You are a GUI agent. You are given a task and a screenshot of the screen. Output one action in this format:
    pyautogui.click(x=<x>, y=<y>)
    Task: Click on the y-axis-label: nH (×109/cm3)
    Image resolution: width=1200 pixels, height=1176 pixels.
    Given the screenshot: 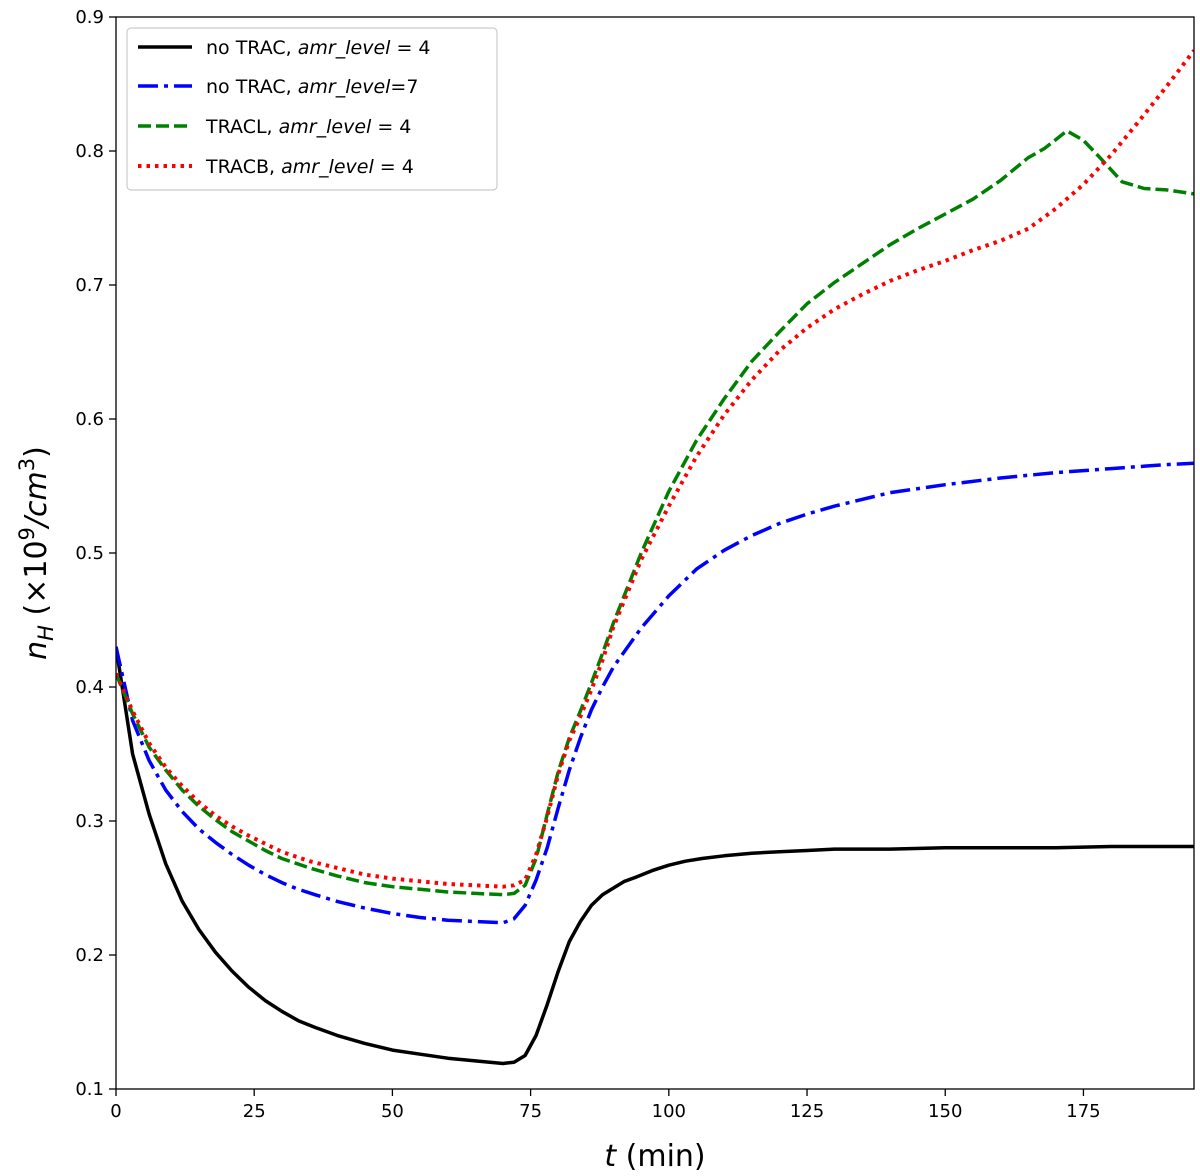 What is the action you would take?
    pyautogui.click(x=36, y=553)
    